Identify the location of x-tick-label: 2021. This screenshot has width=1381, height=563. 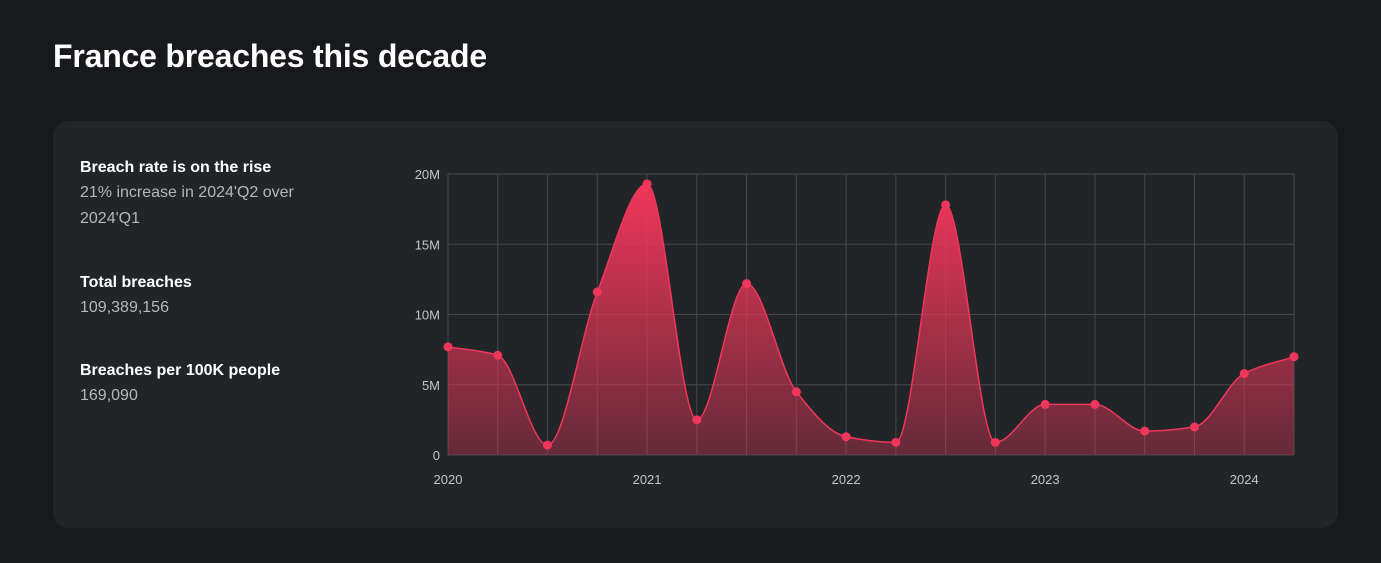
(647, 479).